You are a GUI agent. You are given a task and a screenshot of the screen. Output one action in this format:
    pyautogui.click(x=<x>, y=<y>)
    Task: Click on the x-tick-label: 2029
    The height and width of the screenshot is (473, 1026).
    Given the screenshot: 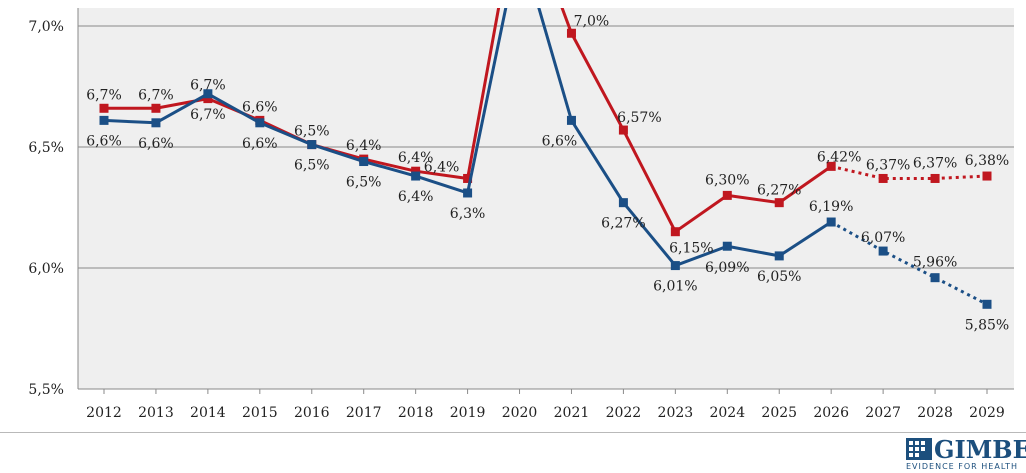 What is the action you would take?
    pyautogui.click(x=987, y=413)
    